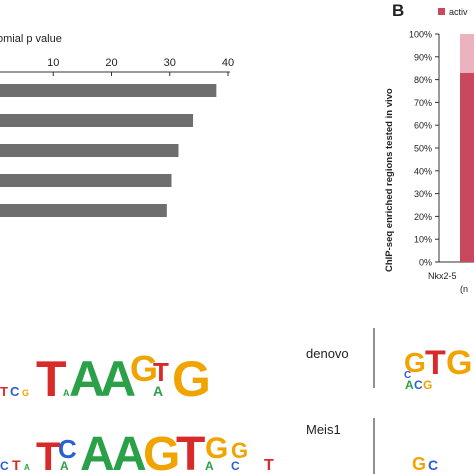 This screenshot has width=474, height=474. Describe the element at coordinates (423, 126) in the screenshot. I see `y-tick-label: 60%` at that location.